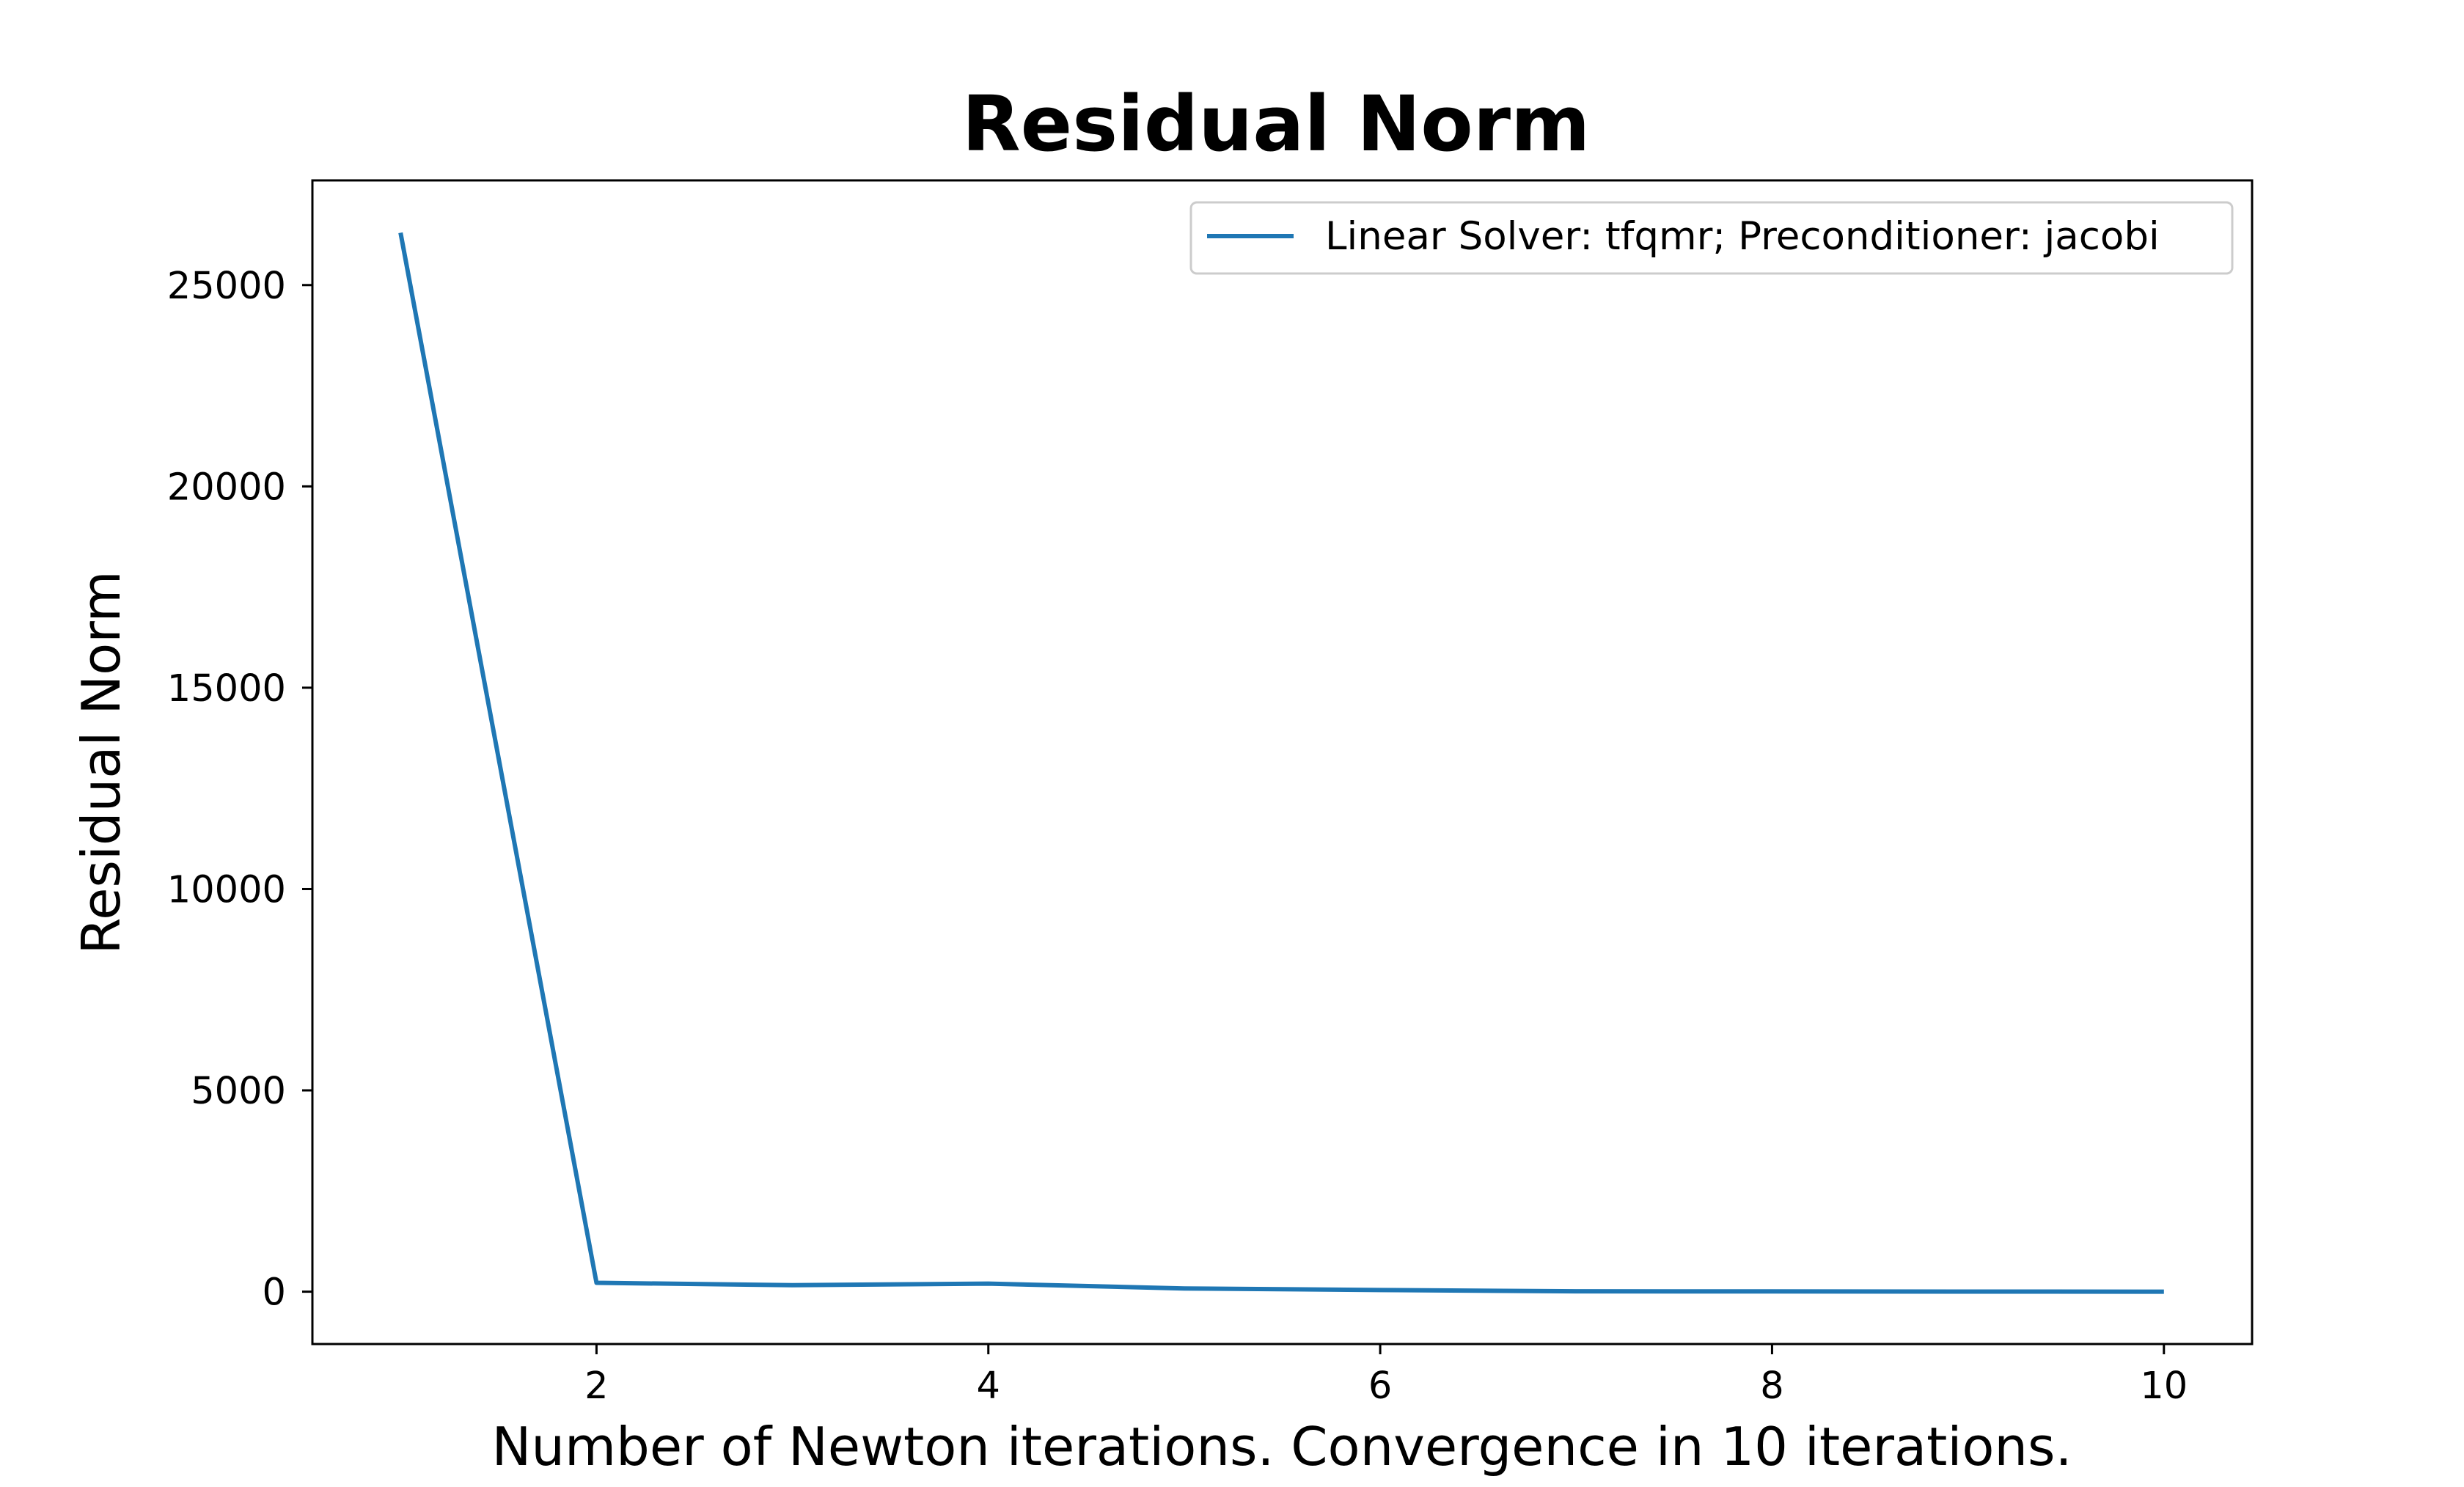  What do you see at coordinates (226, 889) in the screenshot?
I see `y-tick-label: 10000` at bounding box center [226, 889].